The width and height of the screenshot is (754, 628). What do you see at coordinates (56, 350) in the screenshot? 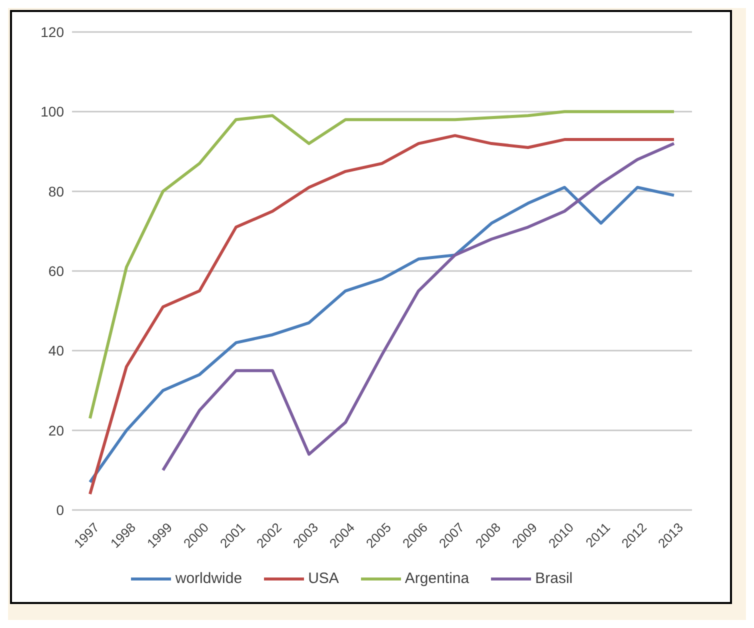
I see `y-tick-label: 40` at bounding box center [56, 350].